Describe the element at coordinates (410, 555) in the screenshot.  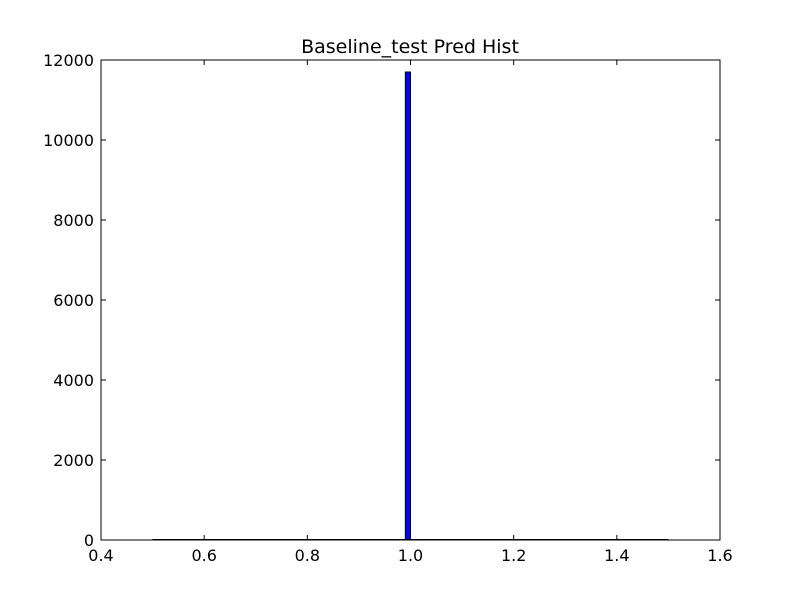
I see `x-tick-label: 1.0` at that location.